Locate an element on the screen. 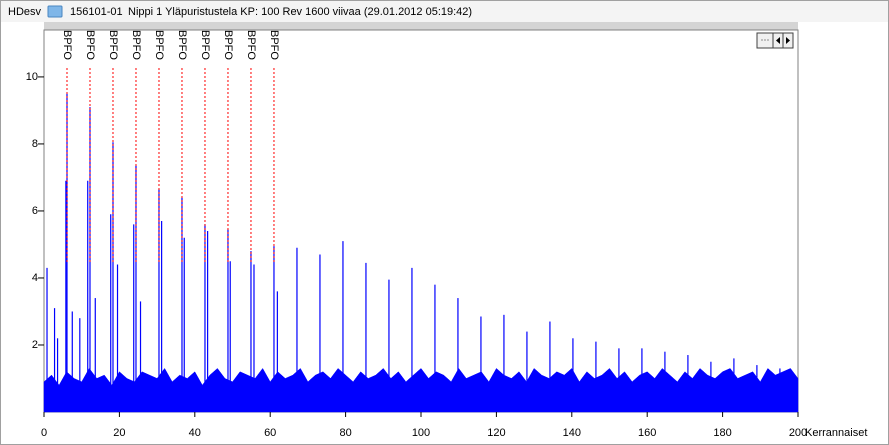 The height and width of the screenshot is (445, 889). x-tick-label: 160 is located at coordinates (647, 433).